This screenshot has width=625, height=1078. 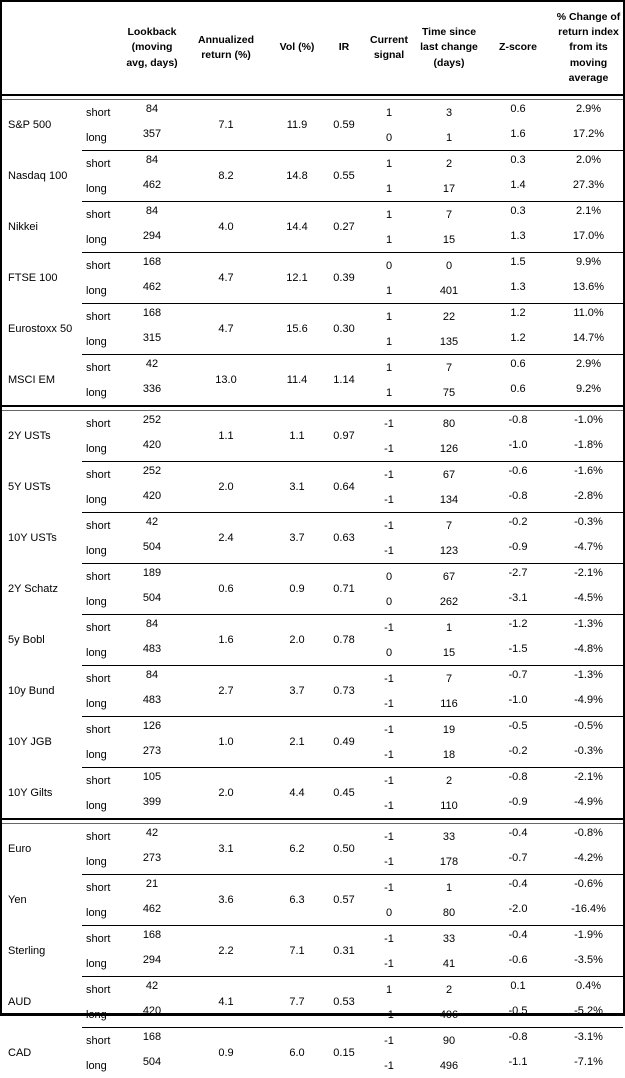 I want to click on z-score-cell: -0.8, so click(x=518, y=1040).